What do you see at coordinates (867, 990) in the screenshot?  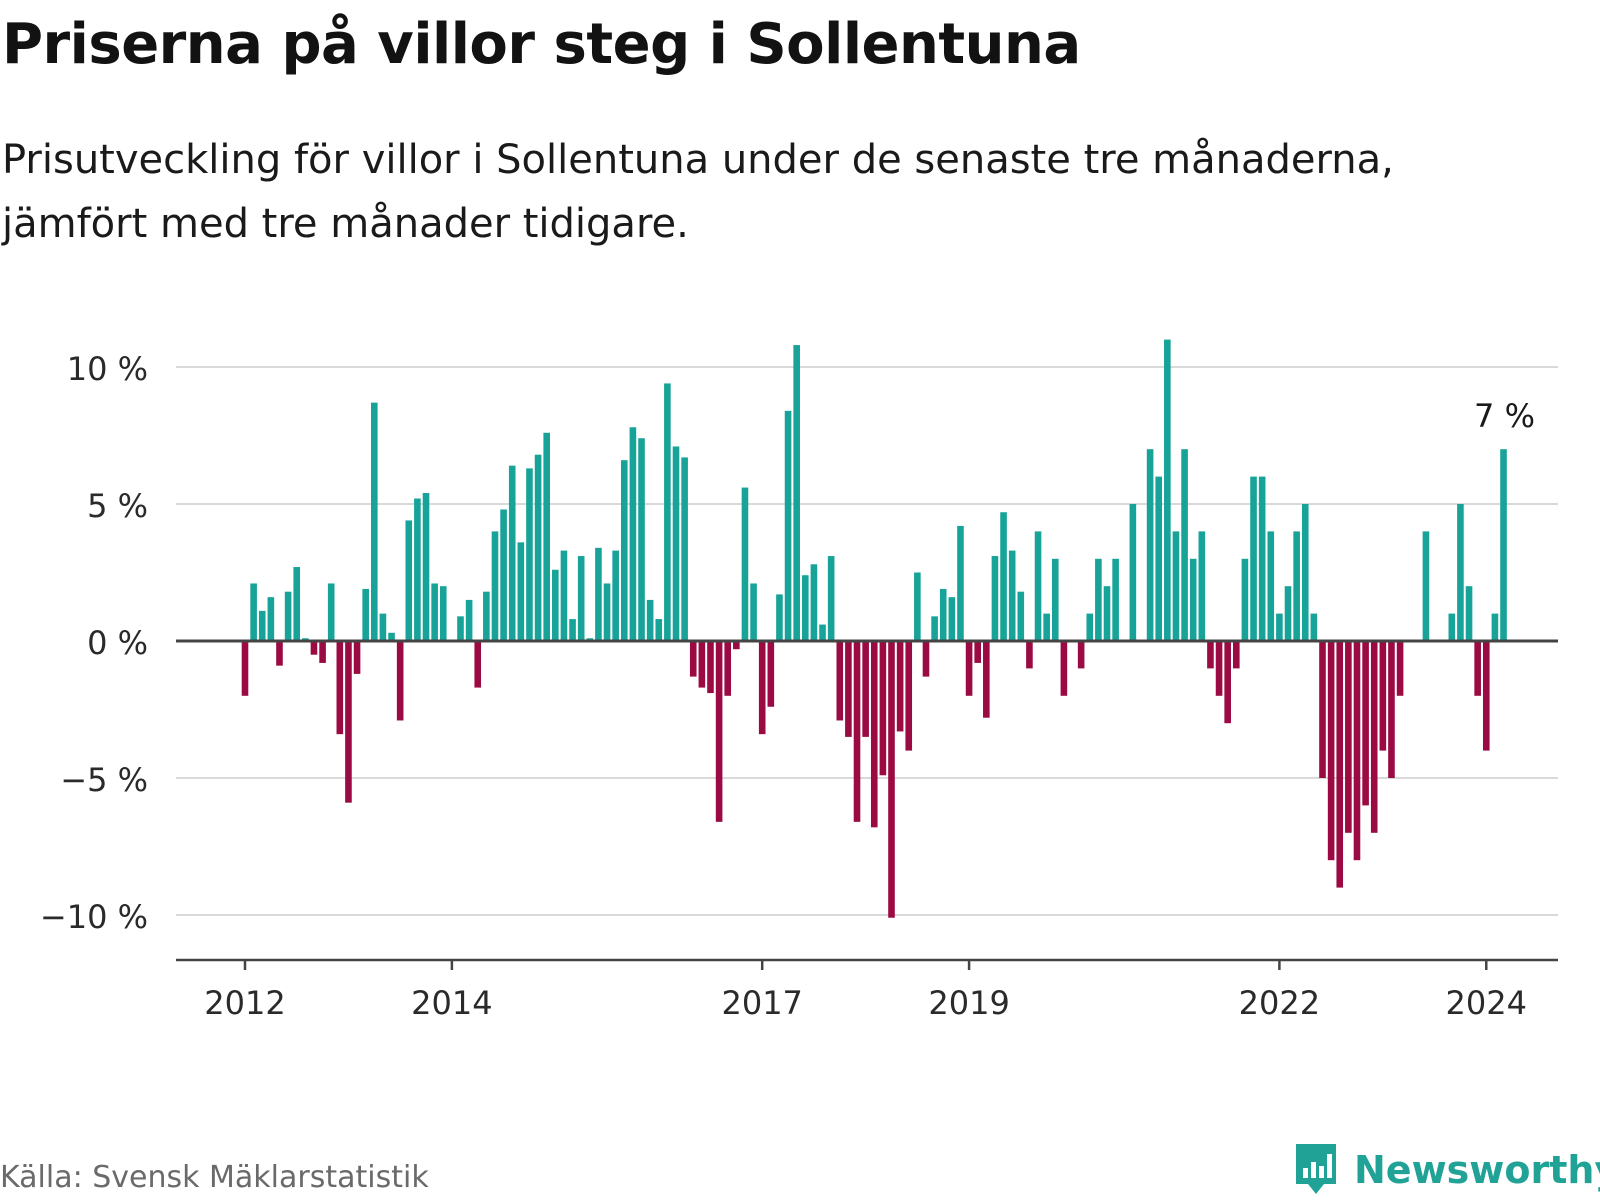 I see `x-axis: 2012 2014 2017 2019 2022 2024` at bounding box center [867, 990].